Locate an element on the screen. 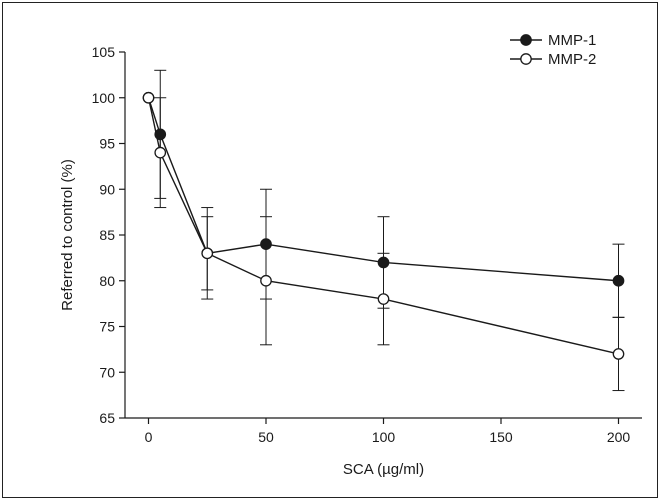 The image size is (662, 502). legend: MMP-1 MMP-2 is located at coordinates (553, 50).